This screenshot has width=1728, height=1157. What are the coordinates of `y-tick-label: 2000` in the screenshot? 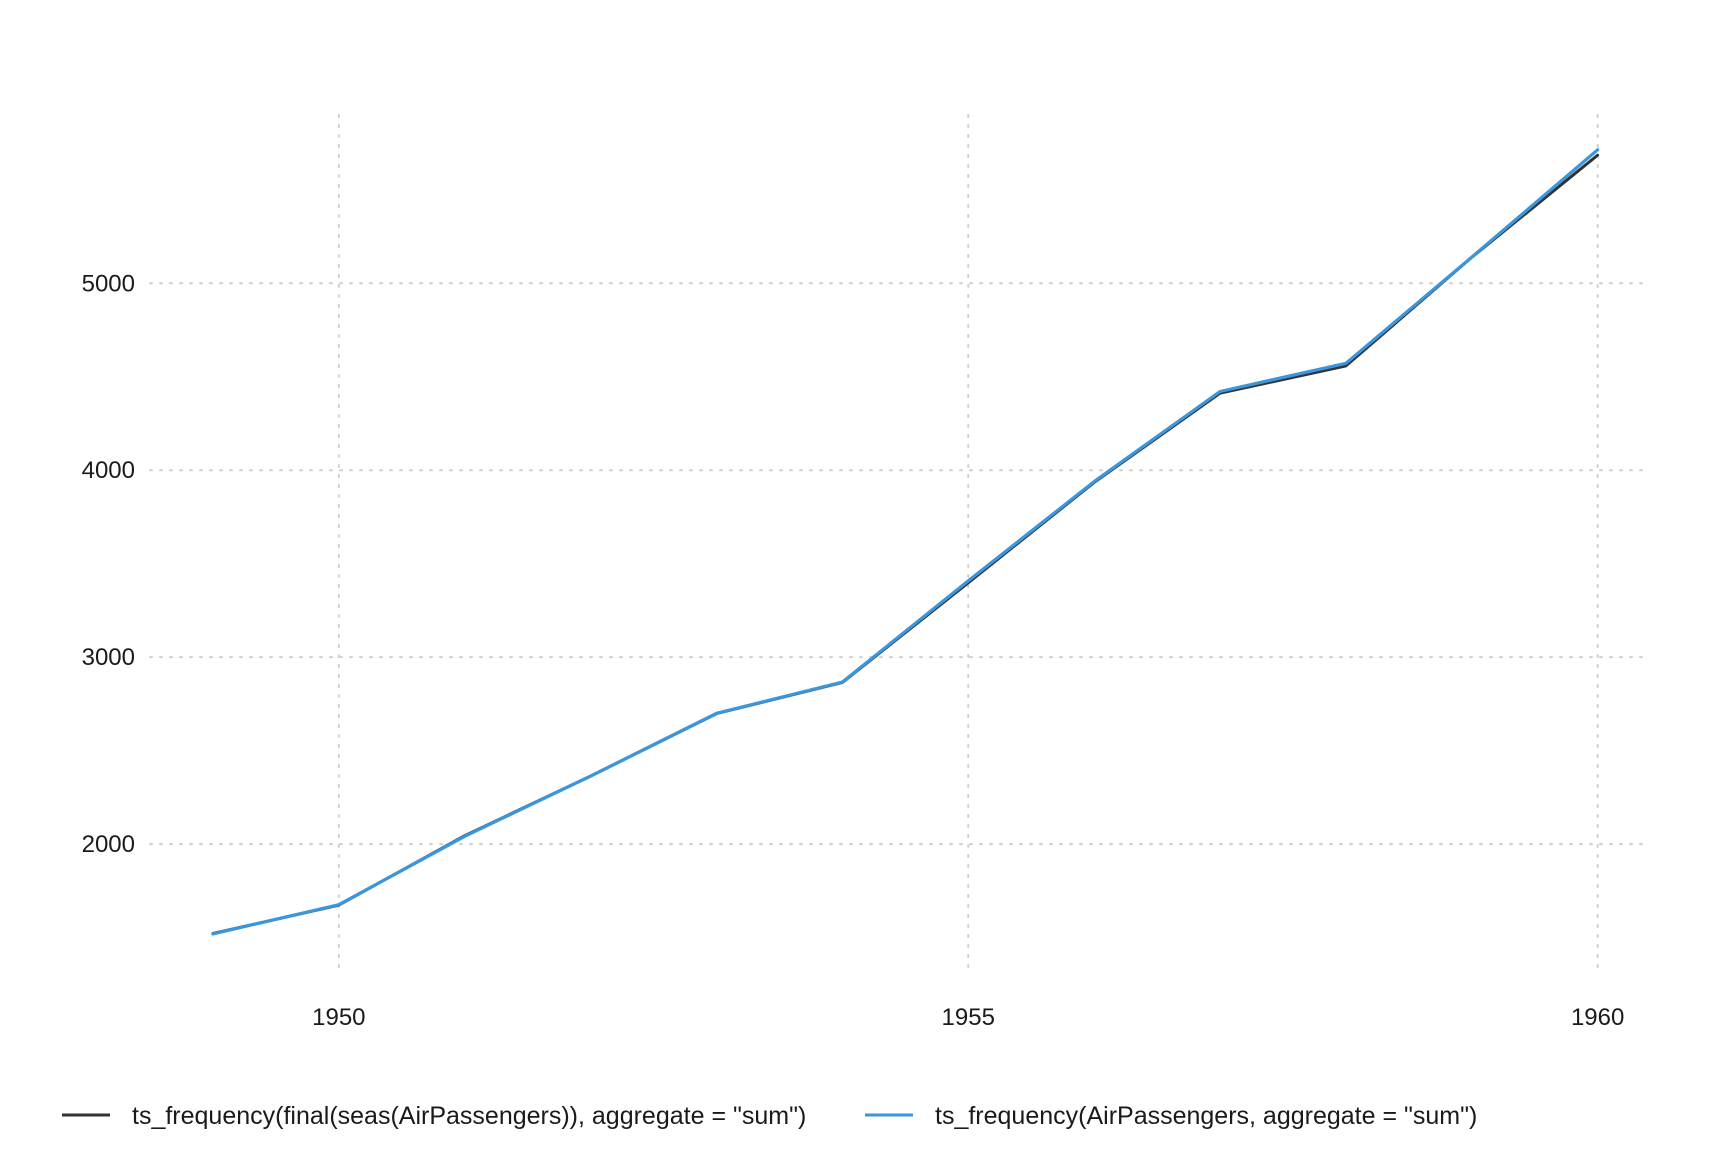 It's located at (108, 844).